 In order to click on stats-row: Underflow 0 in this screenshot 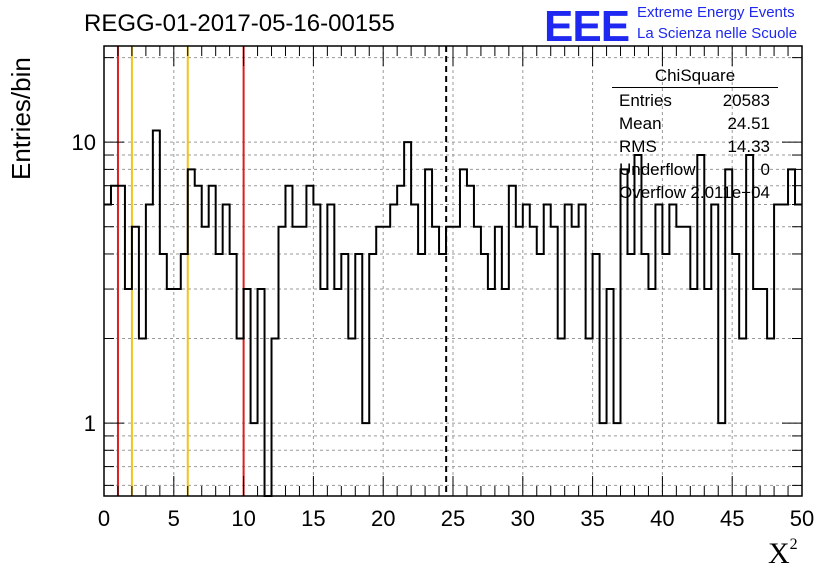, I will do `click(695, 169)`.